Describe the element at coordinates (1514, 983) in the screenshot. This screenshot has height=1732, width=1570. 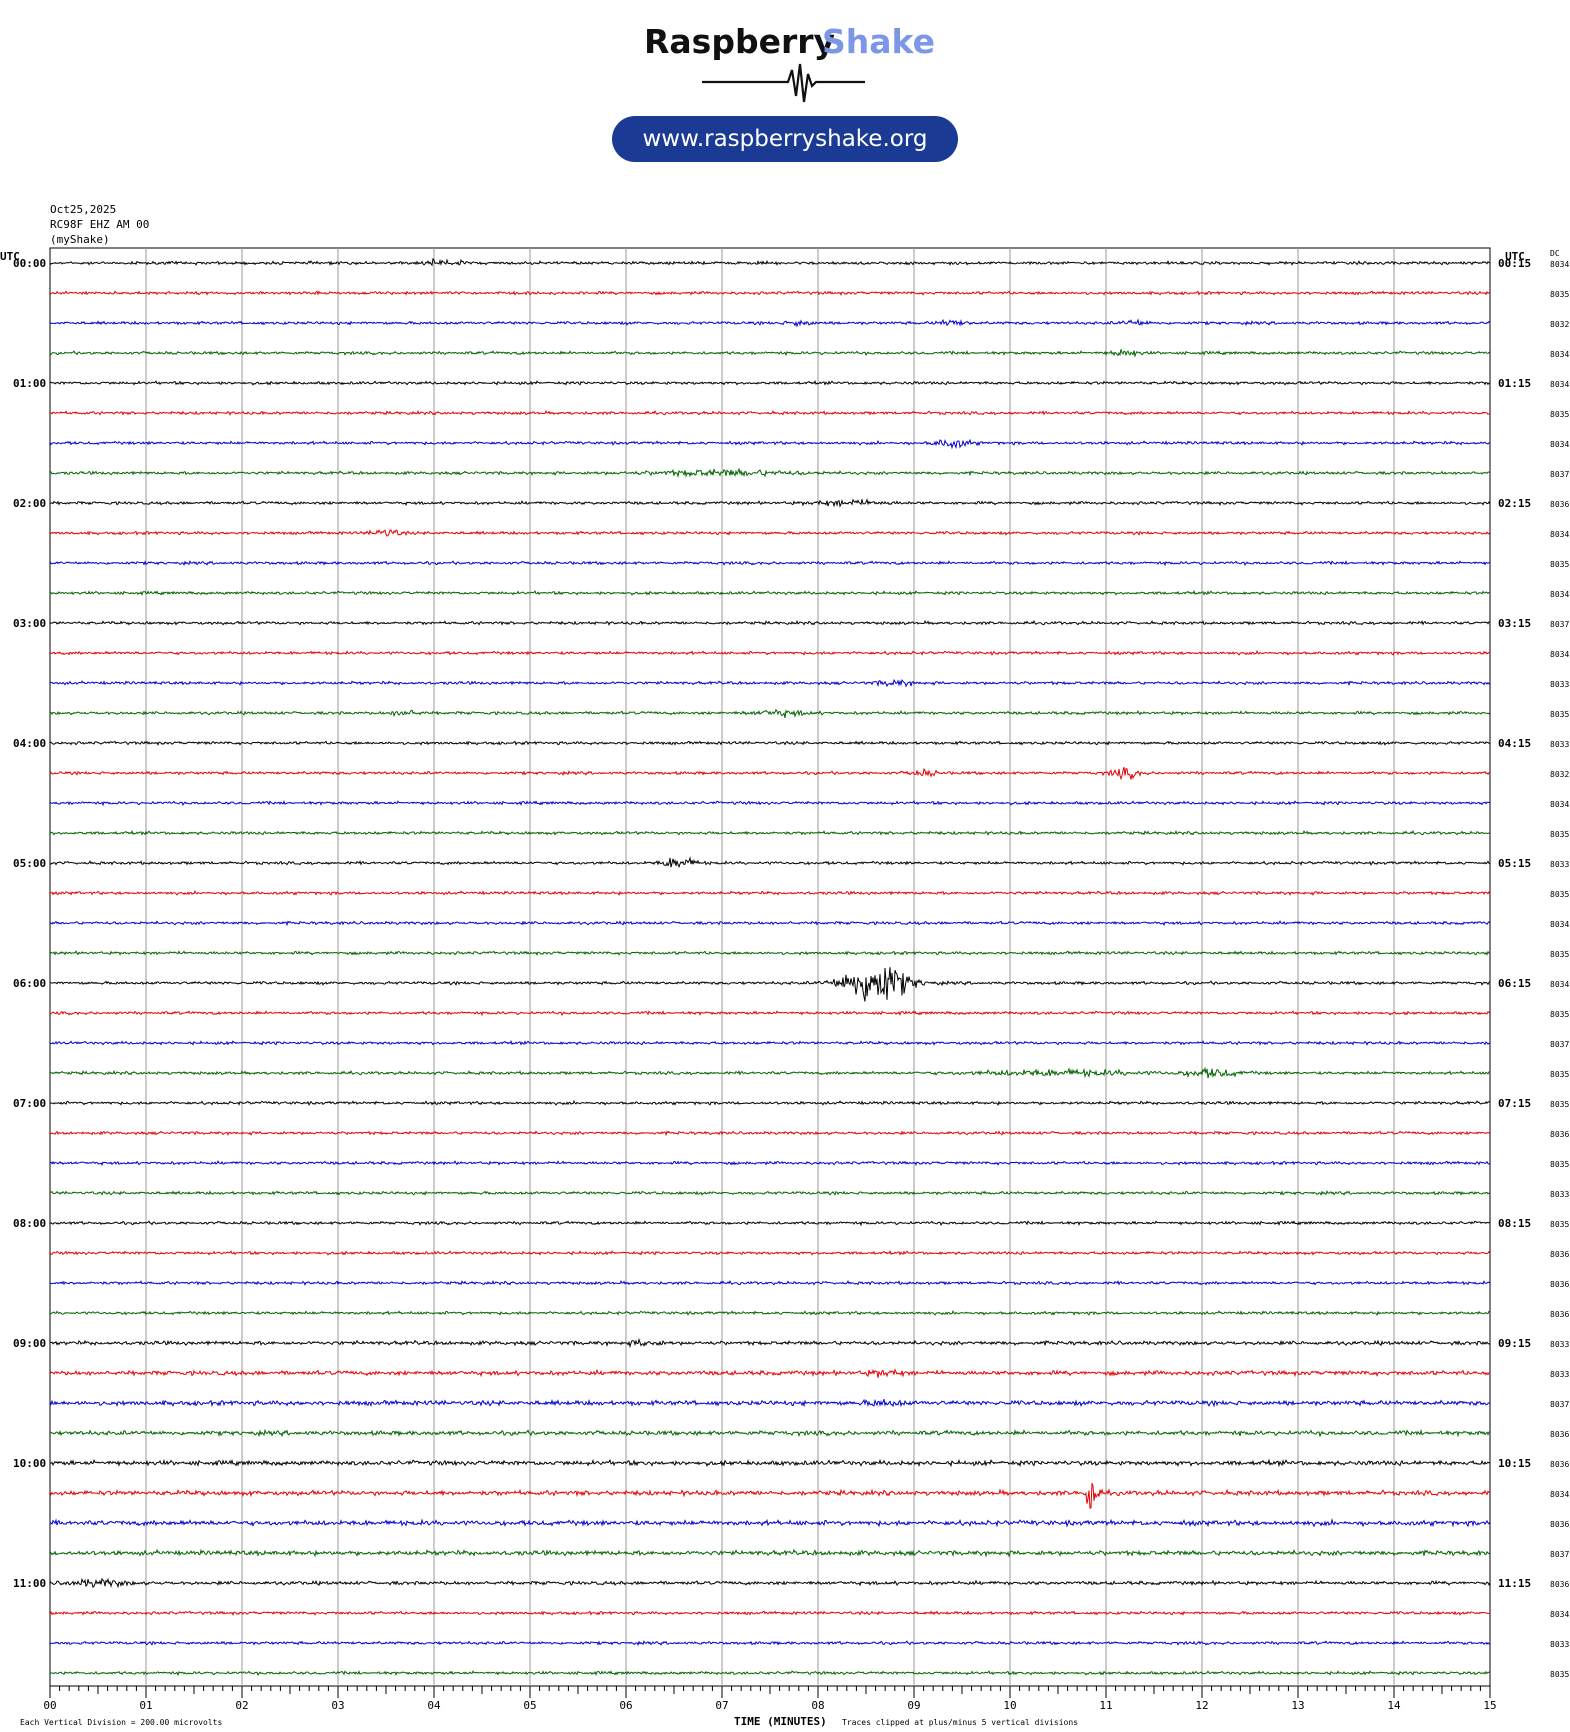
I see `right-hour-label: 06:15` at that location.